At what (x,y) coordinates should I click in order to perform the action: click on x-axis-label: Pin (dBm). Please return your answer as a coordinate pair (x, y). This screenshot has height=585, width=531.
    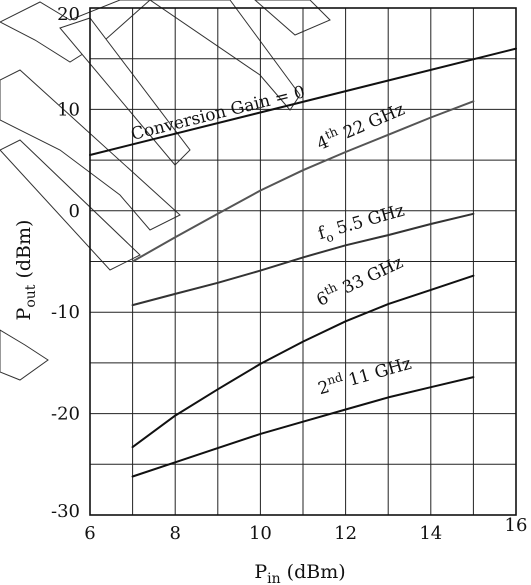
    Looking at the image, I should click on (299, 573).